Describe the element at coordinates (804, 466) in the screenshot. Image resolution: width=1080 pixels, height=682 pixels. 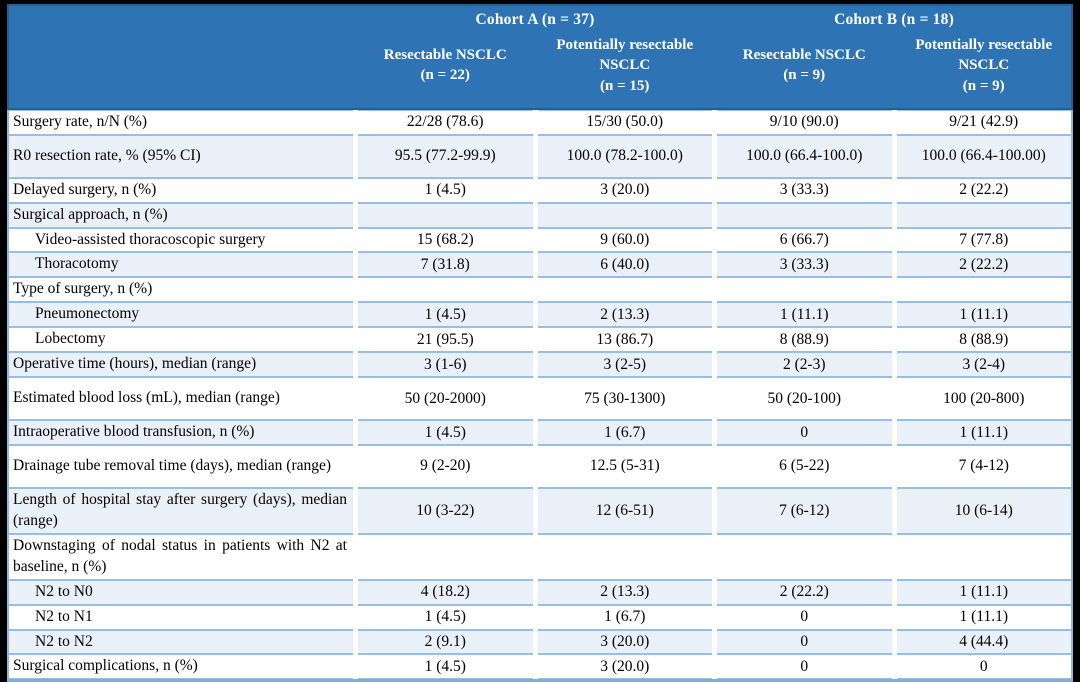
I see `row-value: 6 (5-22)` at that location.